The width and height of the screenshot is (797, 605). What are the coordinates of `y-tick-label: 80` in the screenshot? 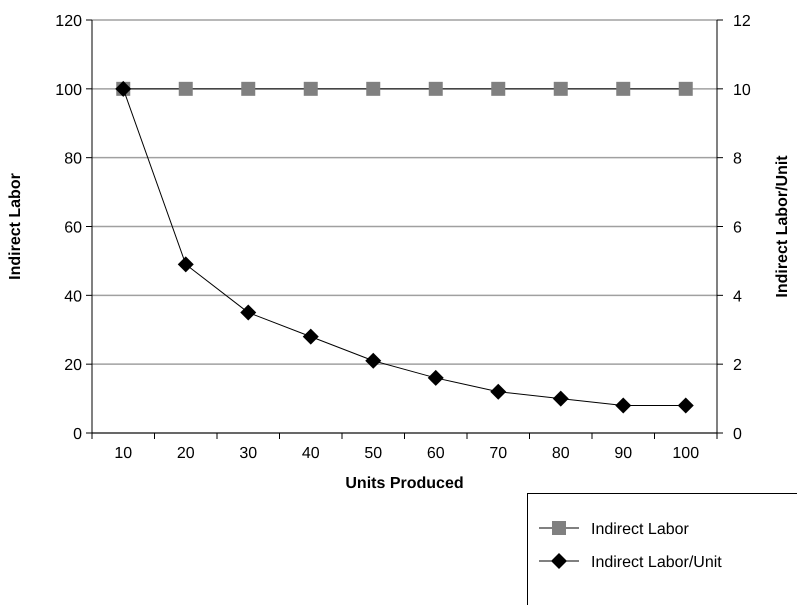 It's located at (73, 159).